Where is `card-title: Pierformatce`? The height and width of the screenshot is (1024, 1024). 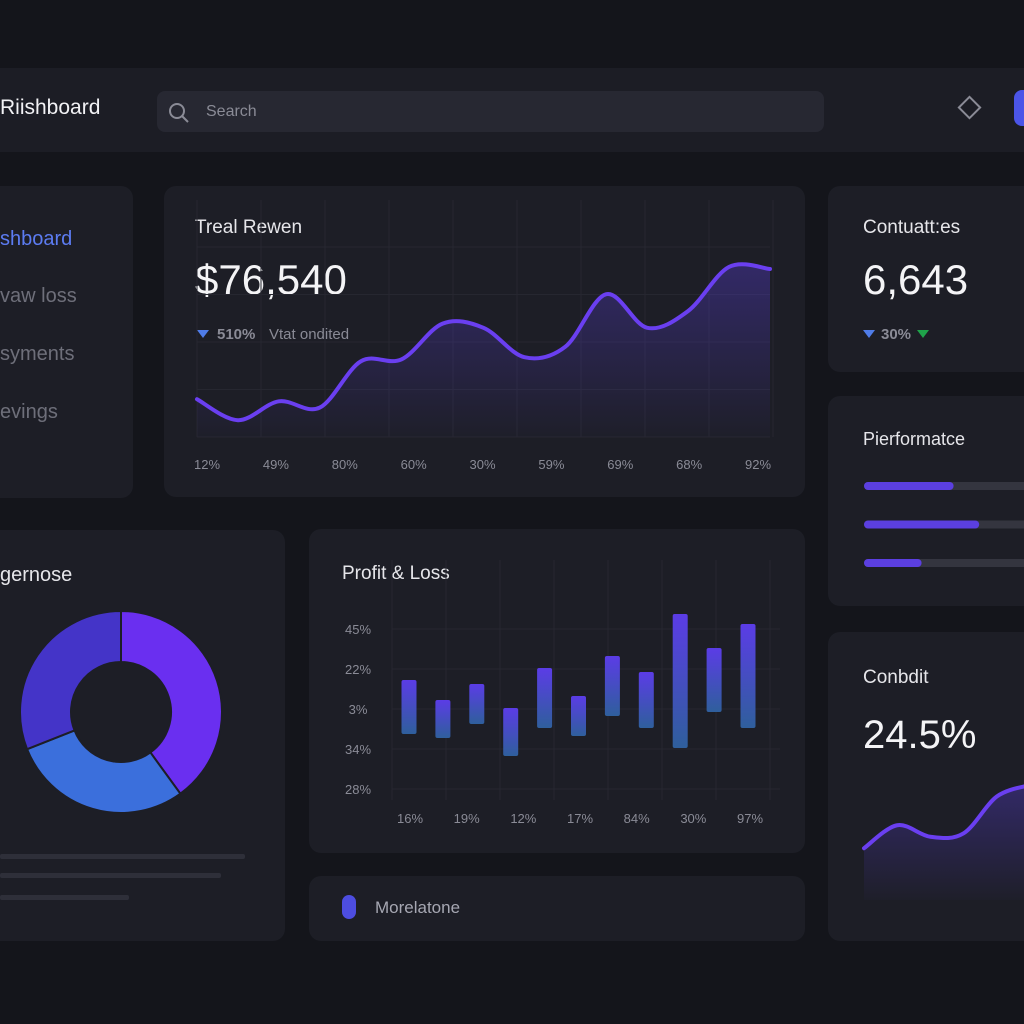
card-title: Pierformatce is located at coordinates (914, 439).